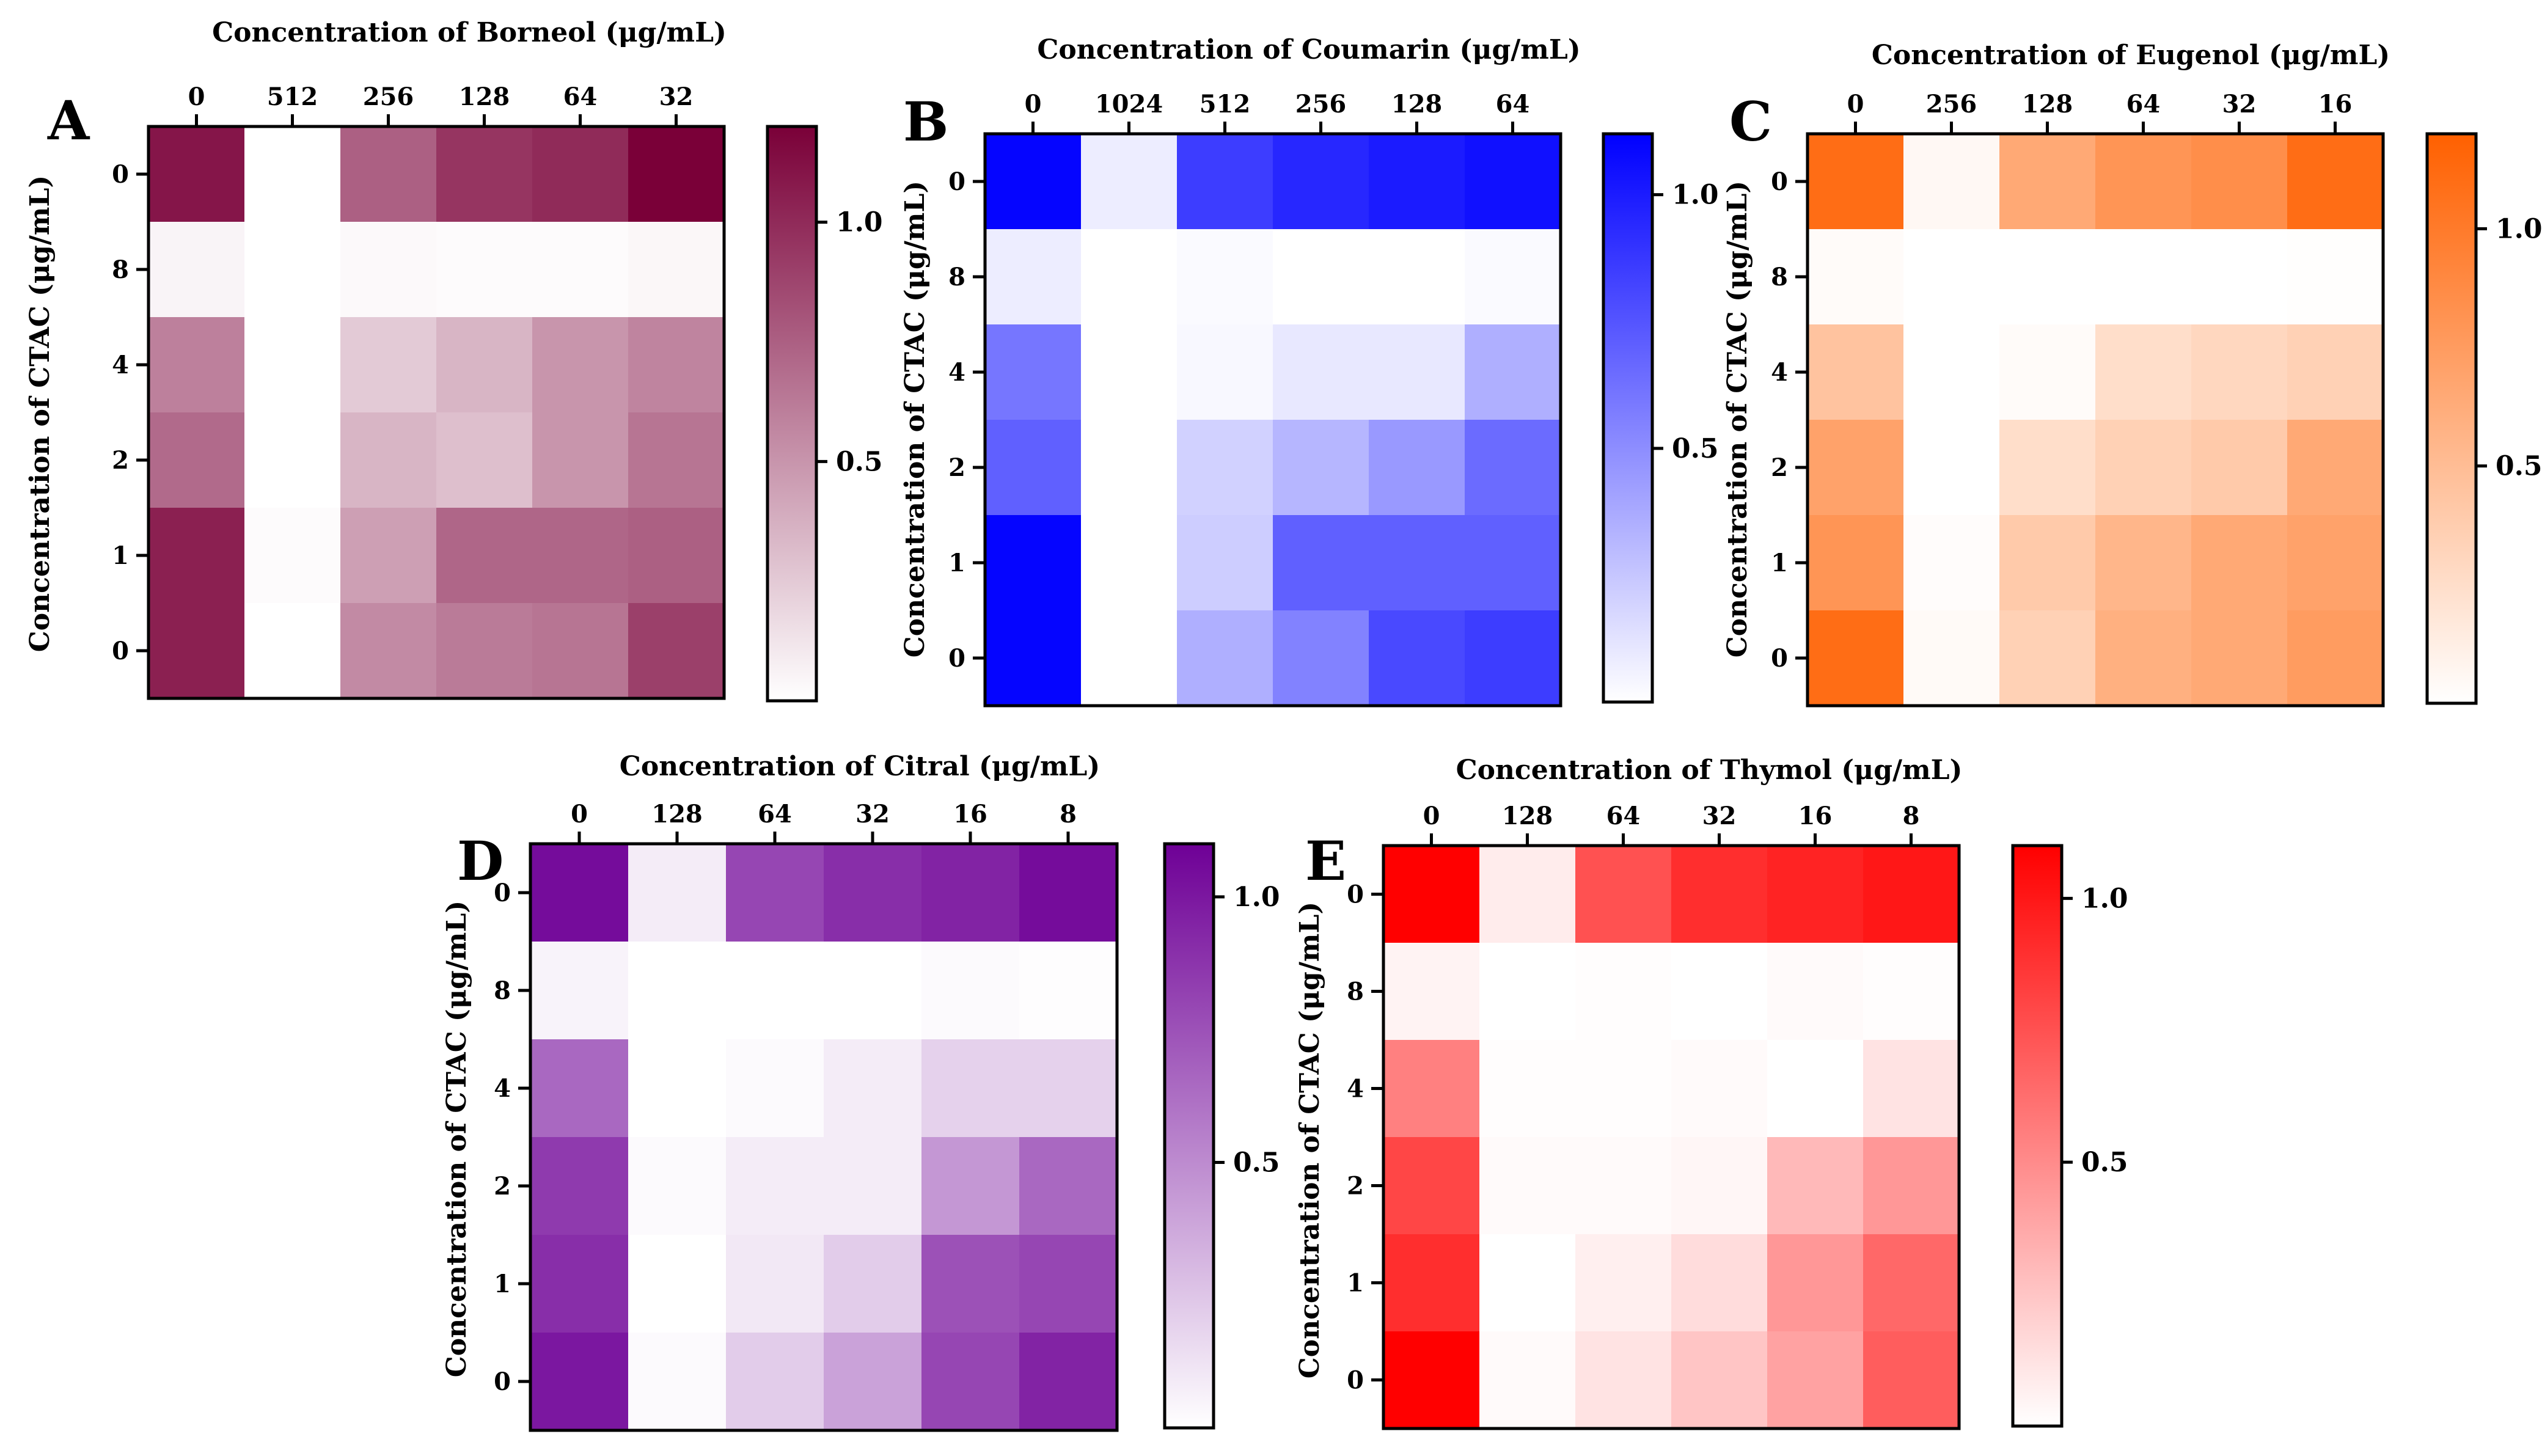  Describe the element at coordinates (1309, 49) in the screenshot. I see `chart-title: Concentration of Coumarin (μg/mL)` at that location.